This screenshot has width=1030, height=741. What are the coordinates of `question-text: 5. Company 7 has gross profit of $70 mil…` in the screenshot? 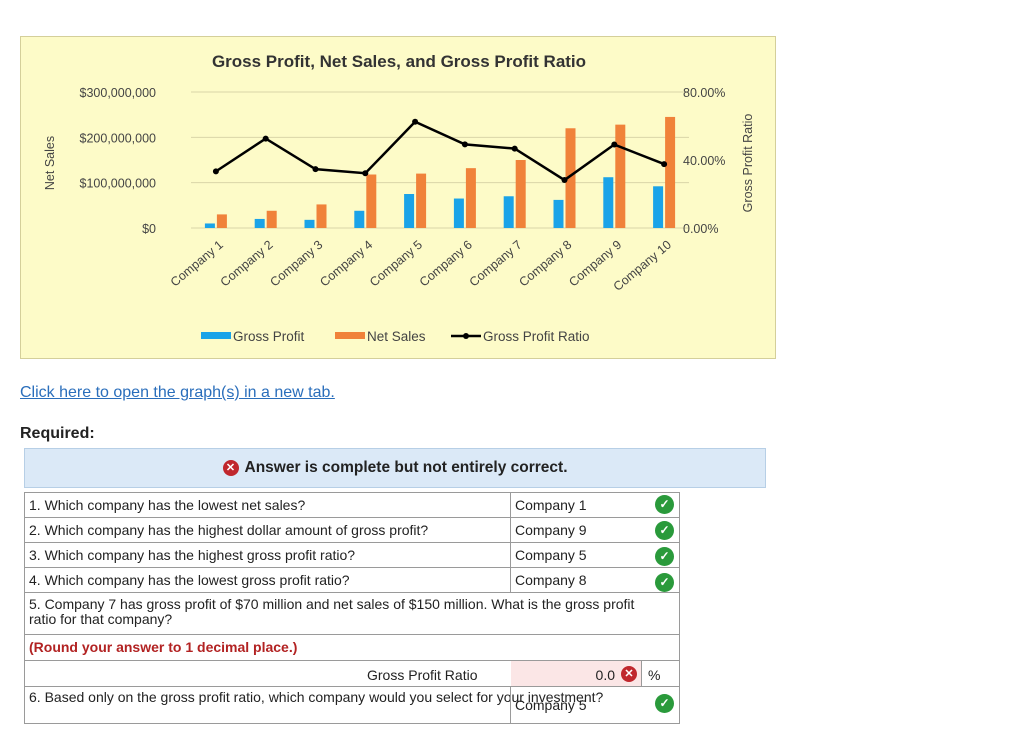 It's located at (332, 611).